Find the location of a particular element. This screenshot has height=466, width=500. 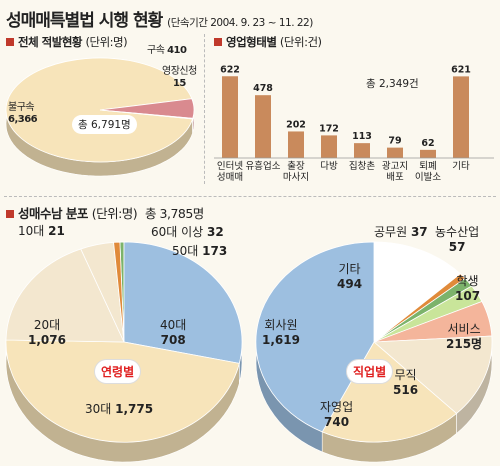

bar-value-label: 622 is located at coordinates (230, 69).